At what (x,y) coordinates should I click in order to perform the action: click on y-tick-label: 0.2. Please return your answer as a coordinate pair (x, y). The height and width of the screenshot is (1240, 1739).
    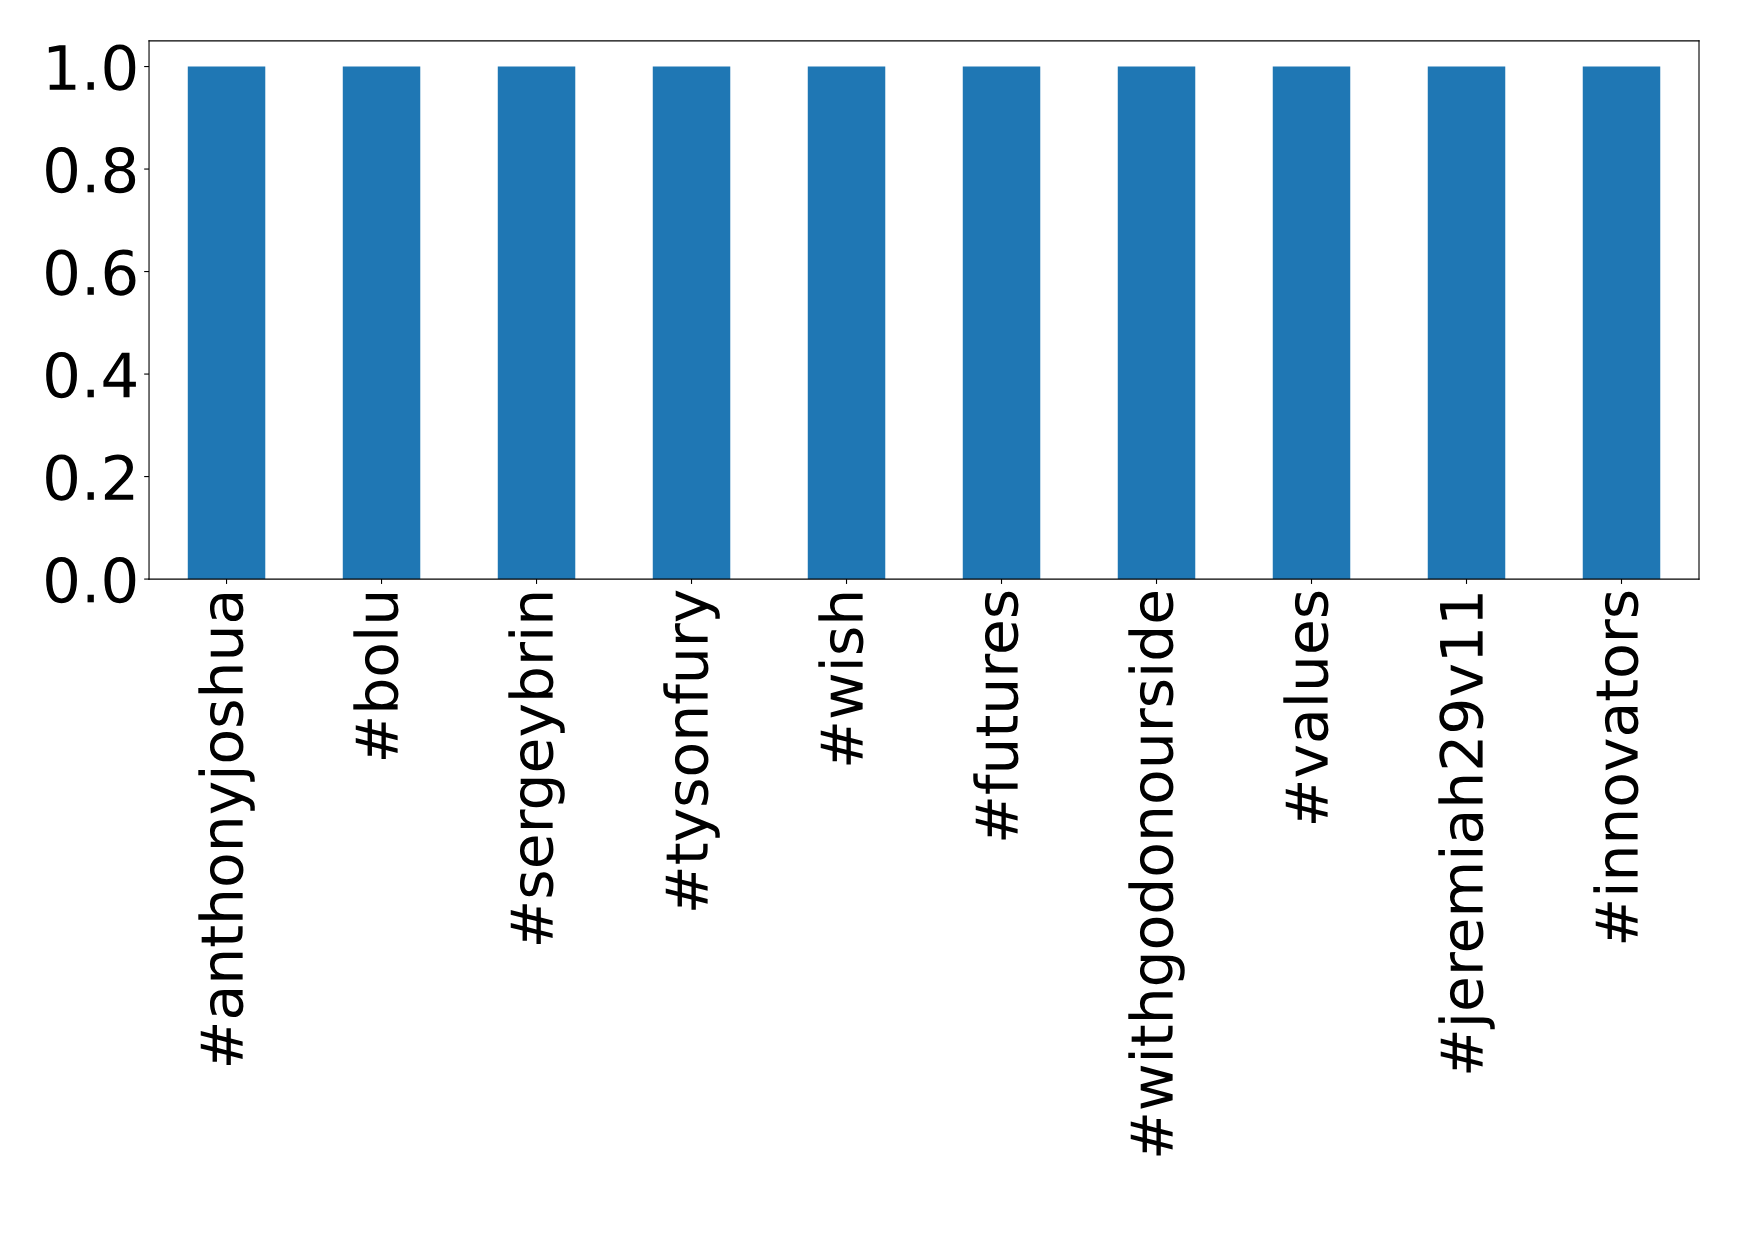
    Looking at the image, I should click on (90, 477).